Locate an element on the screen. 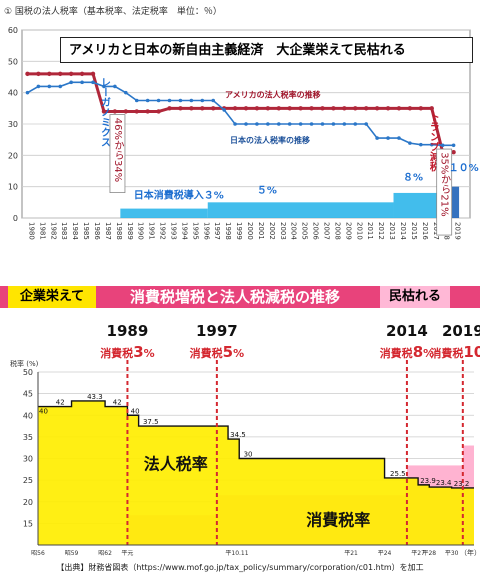  top-x-tick-label: 1984 is located at coordinates (75, 231).